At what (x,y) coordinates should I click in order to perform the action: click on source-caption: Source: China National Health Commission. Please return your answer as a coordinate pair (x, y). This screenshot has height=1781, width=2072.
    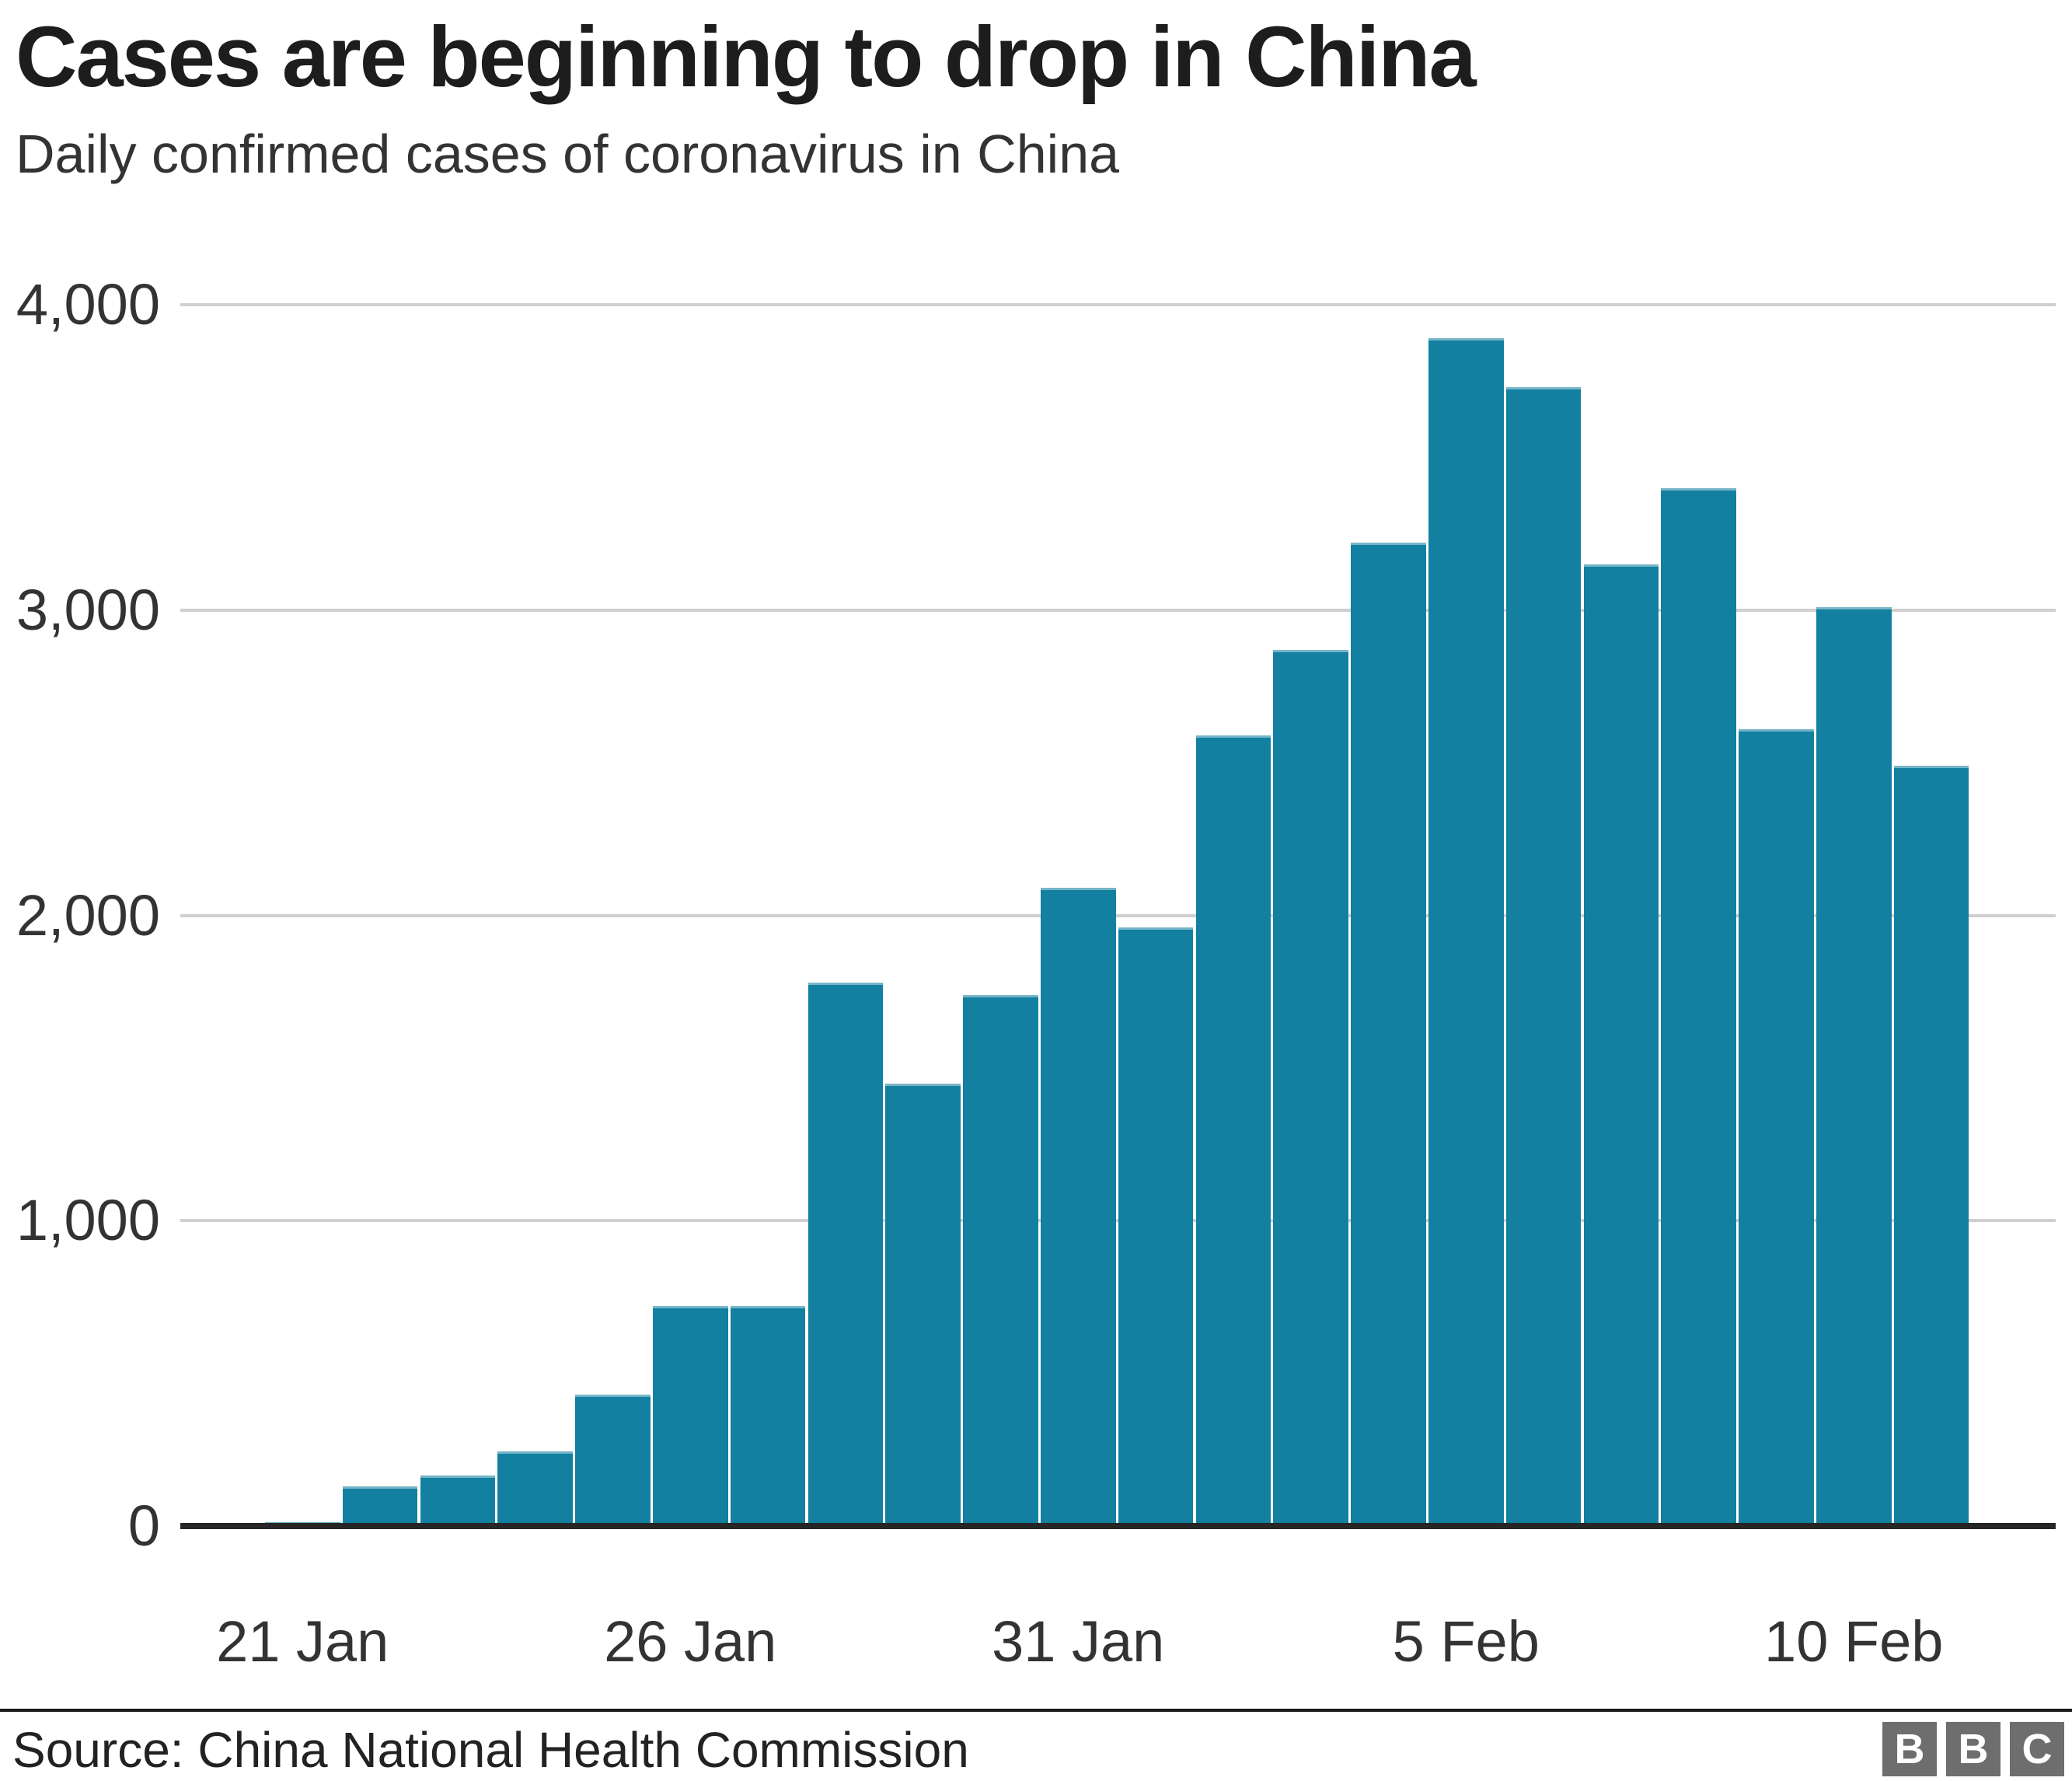
    Looking at the image, I should click on (490, 1750).